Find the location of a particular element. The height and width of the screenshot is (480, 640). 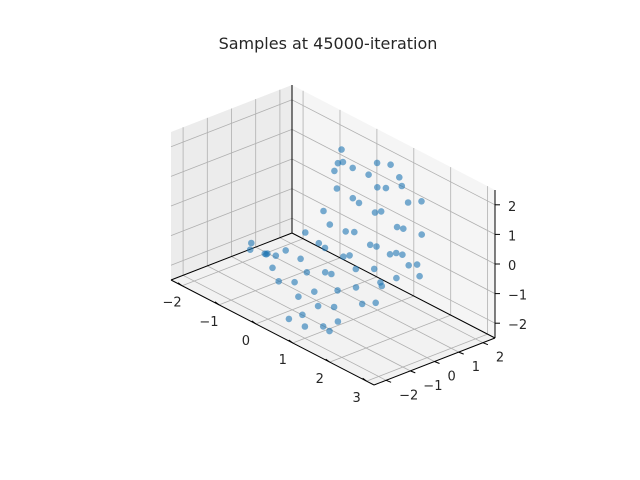

x-tick-label: 2 is located at coordinates (320, 379).